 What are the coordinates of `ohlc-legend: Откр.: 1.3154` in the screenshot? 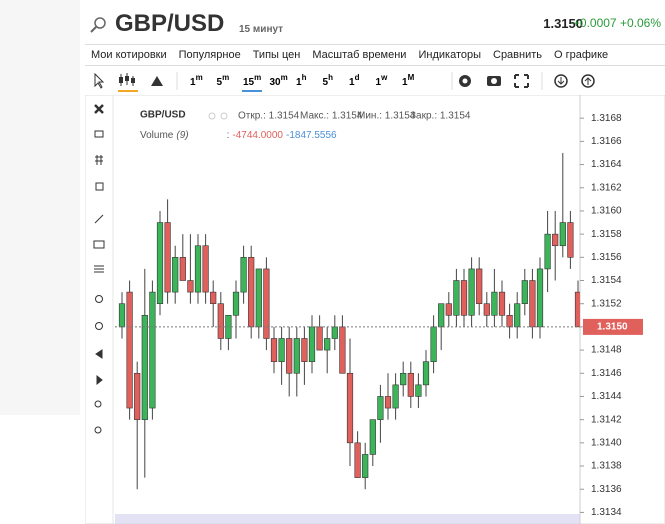 It's located at (269, 116).